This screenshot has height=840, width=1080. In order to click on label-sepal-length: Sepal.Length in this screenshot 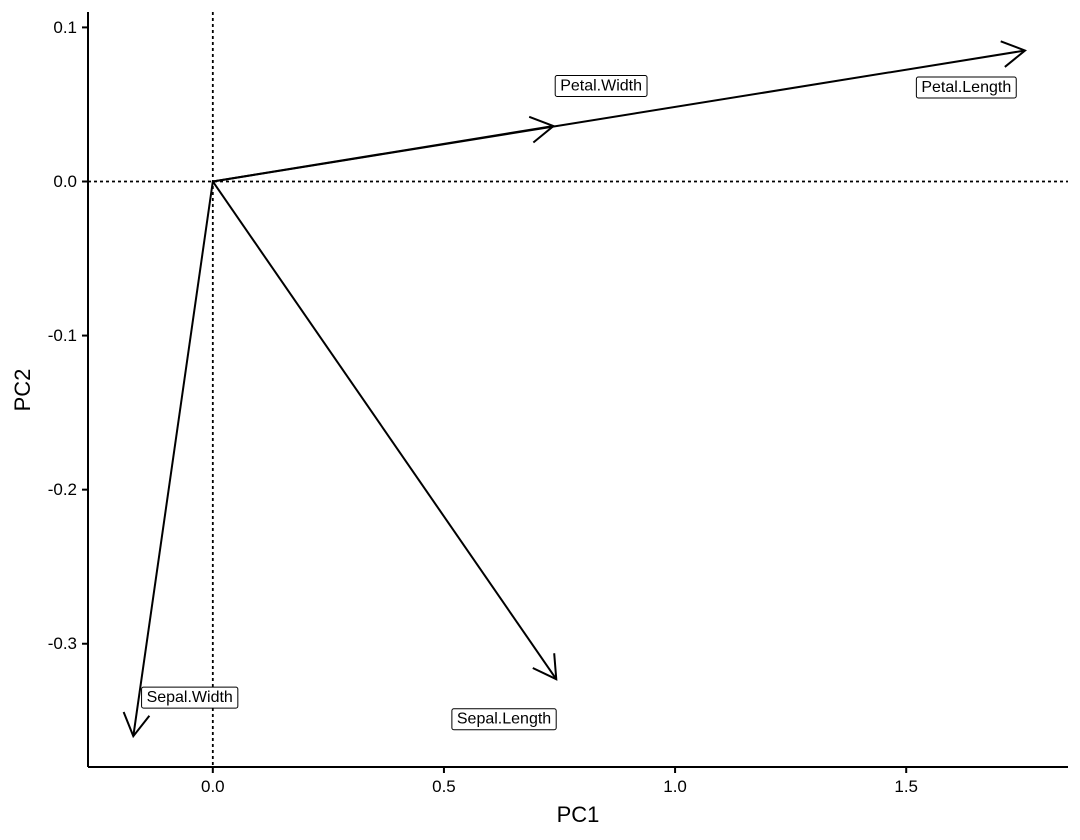, I will do `click(504, 719)`.